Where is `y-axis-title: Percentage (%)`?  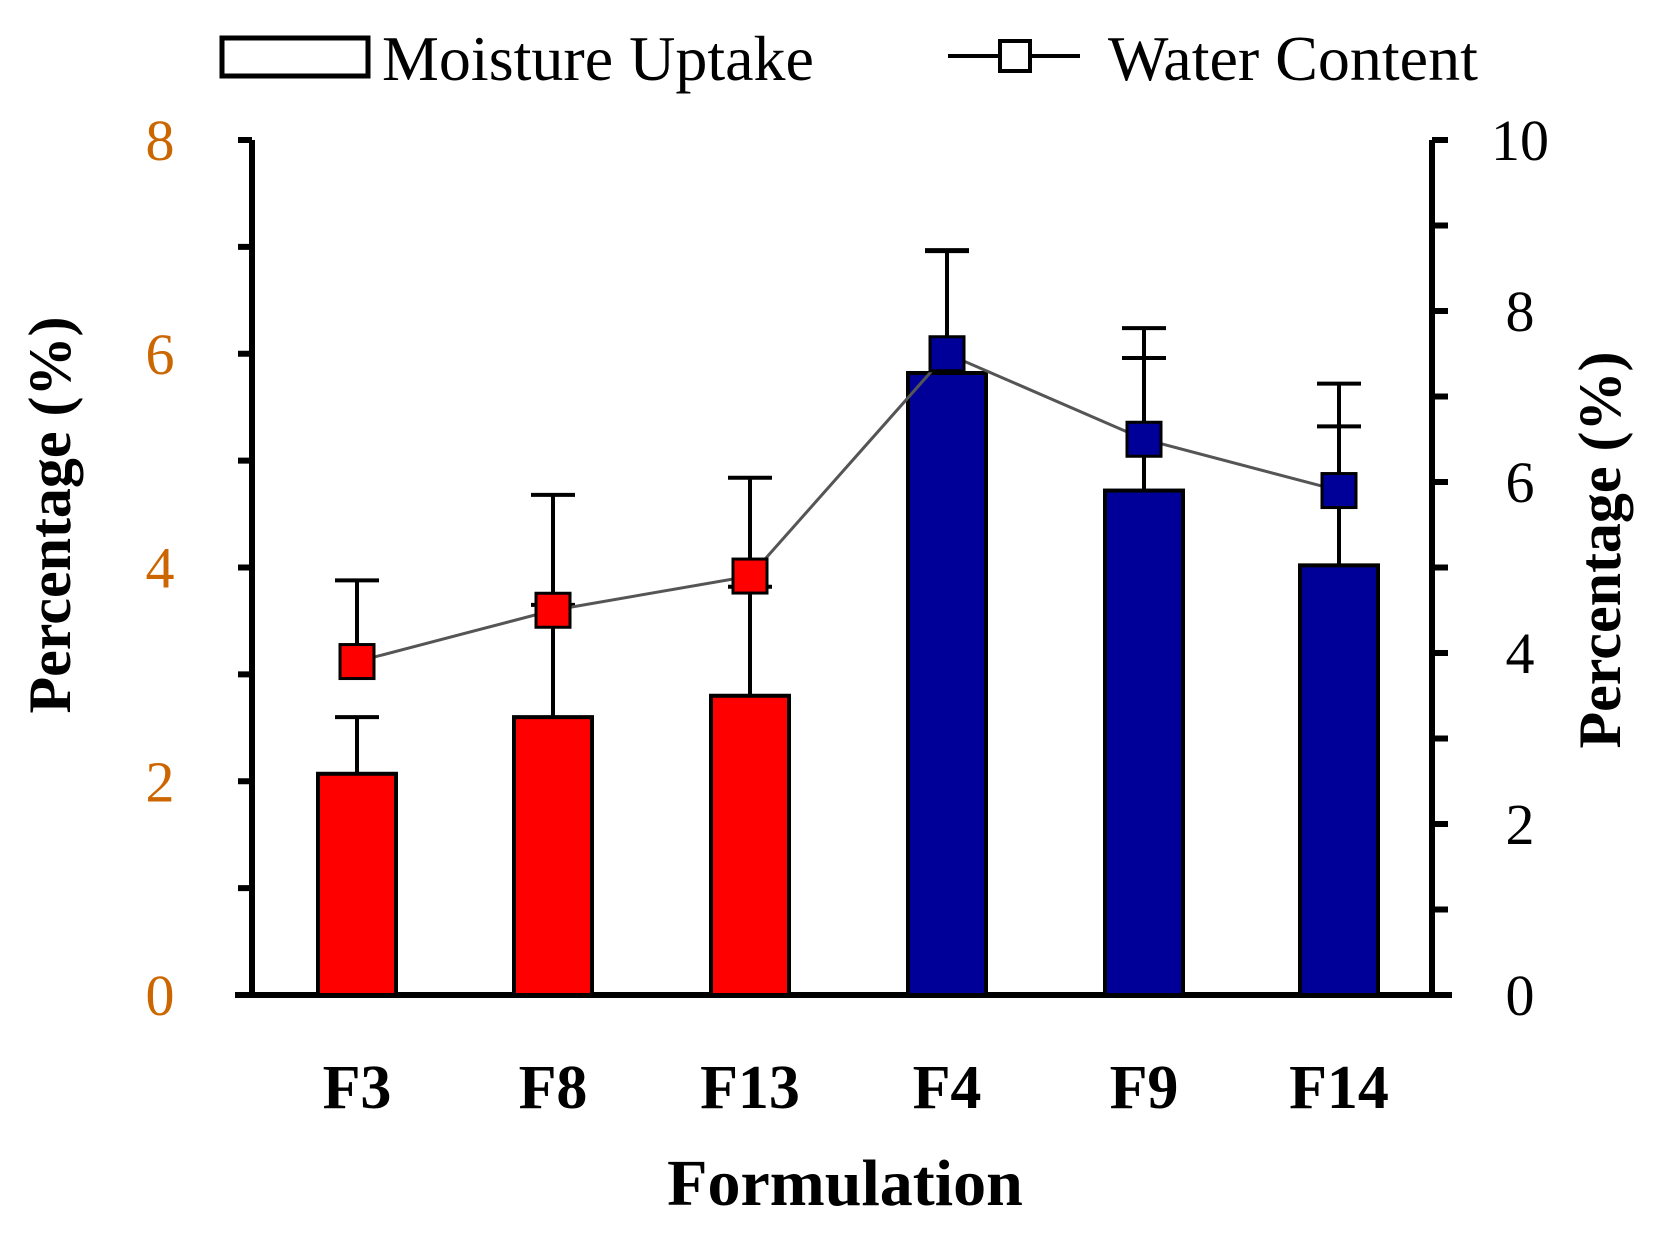
y-axis-title: Percentage (%) is located at coordinates (50, 514).